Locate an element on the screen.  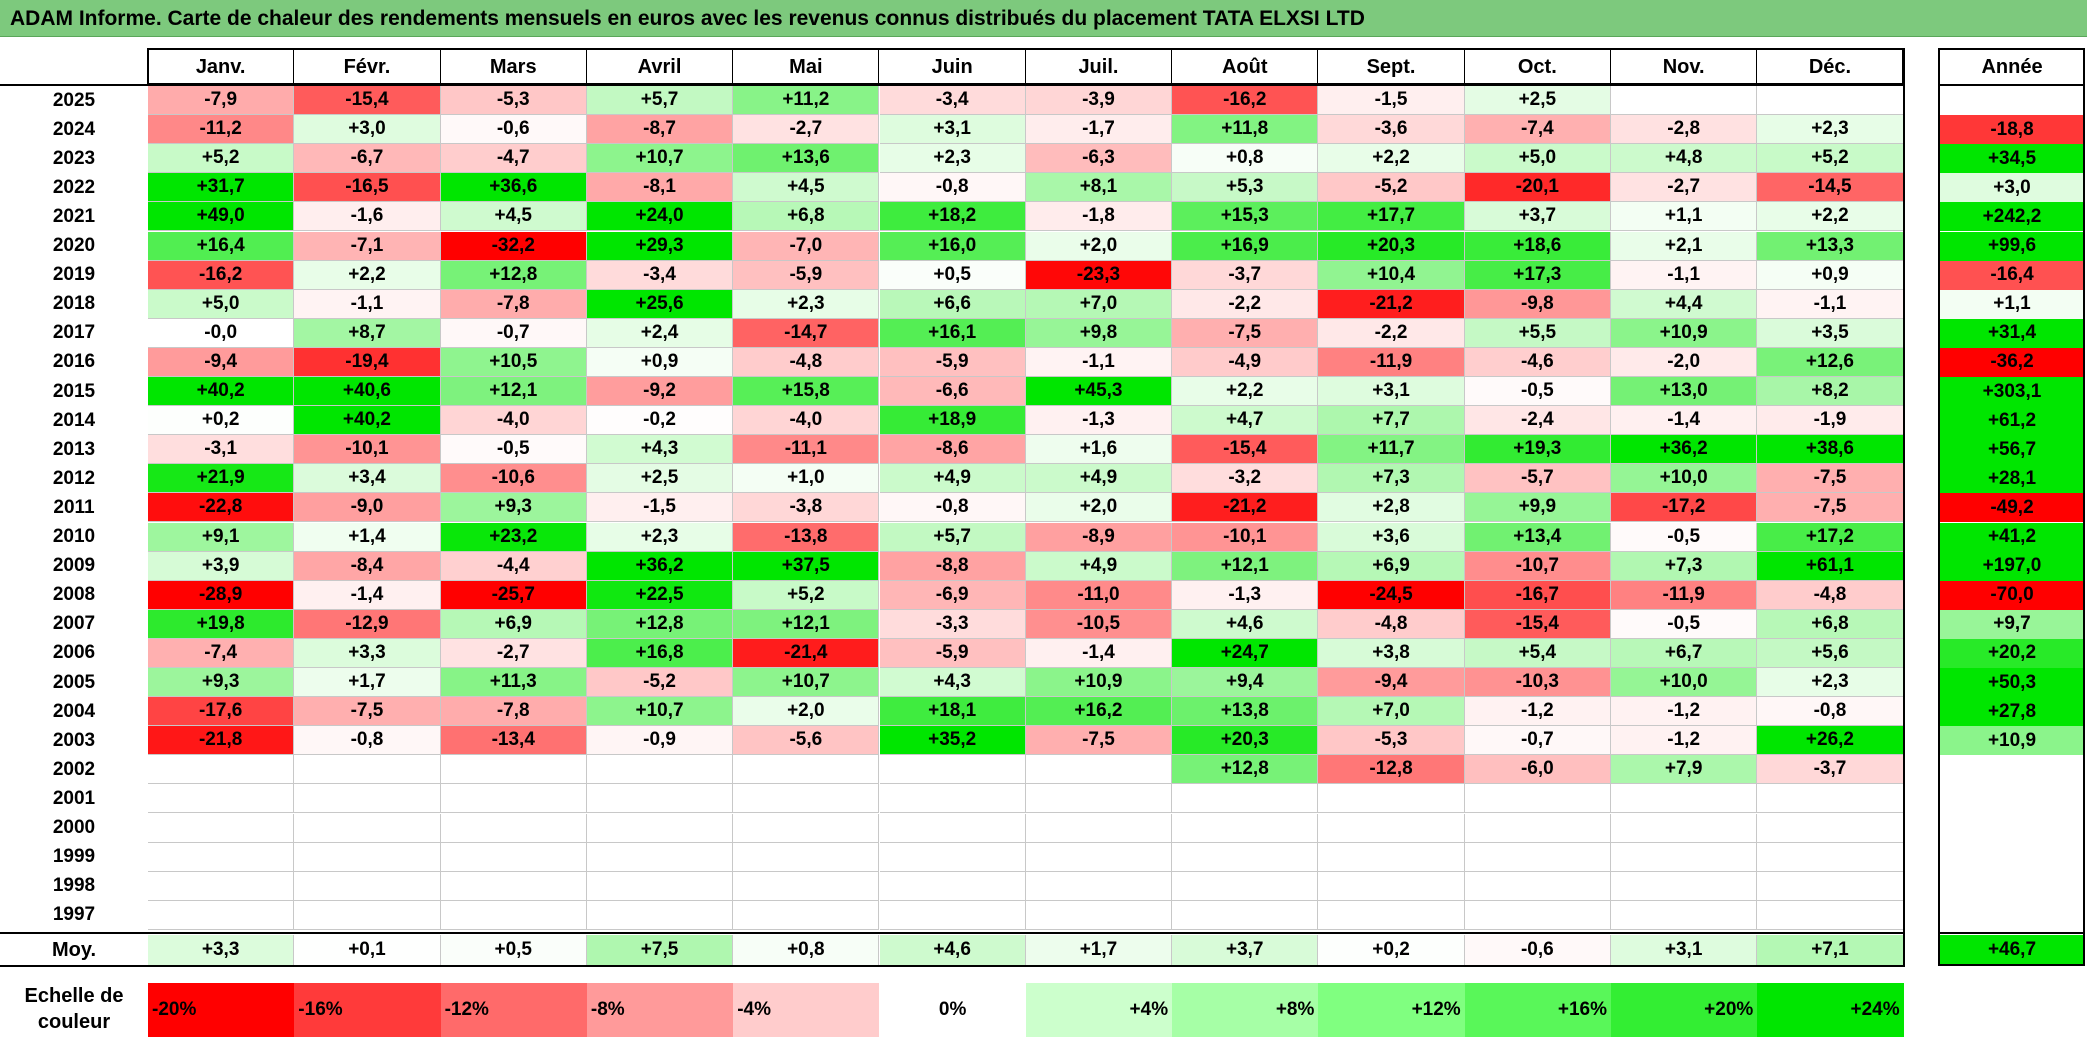
heatmap-cell: -10,1 is located at coordinates (367, 450).